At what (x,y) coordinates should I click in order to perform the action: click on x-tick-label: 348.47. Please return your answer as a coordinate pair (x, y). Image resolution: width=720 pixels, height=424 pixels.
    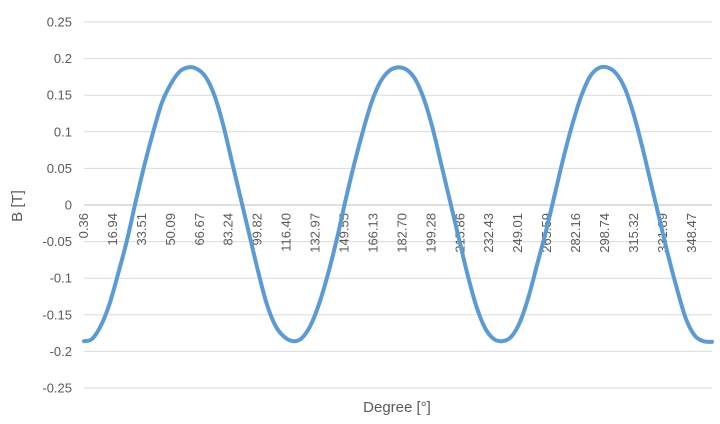
    Looking at the image, I should click on (691, 233).